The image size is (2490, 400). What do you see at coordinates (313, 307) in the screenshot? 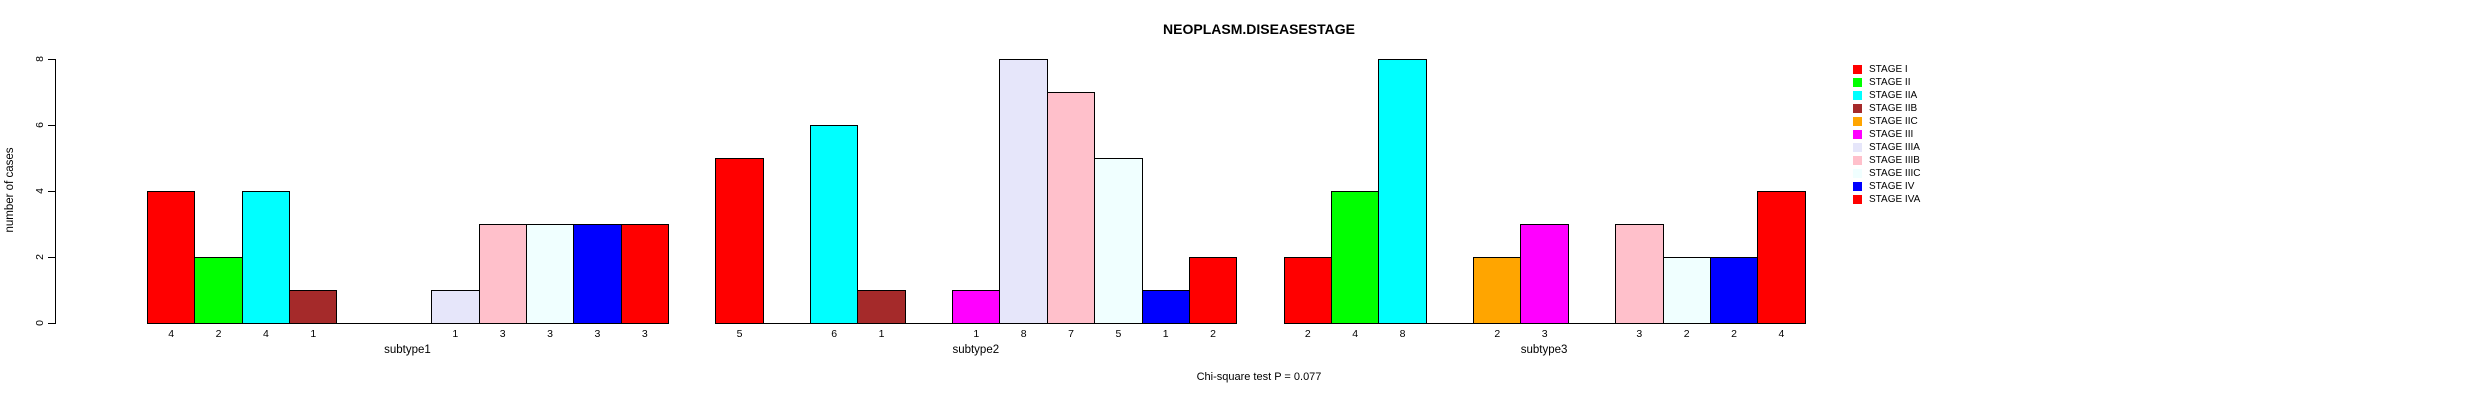
I see `bar-subtype1-stage-iib` at bounding box center [313, 307].